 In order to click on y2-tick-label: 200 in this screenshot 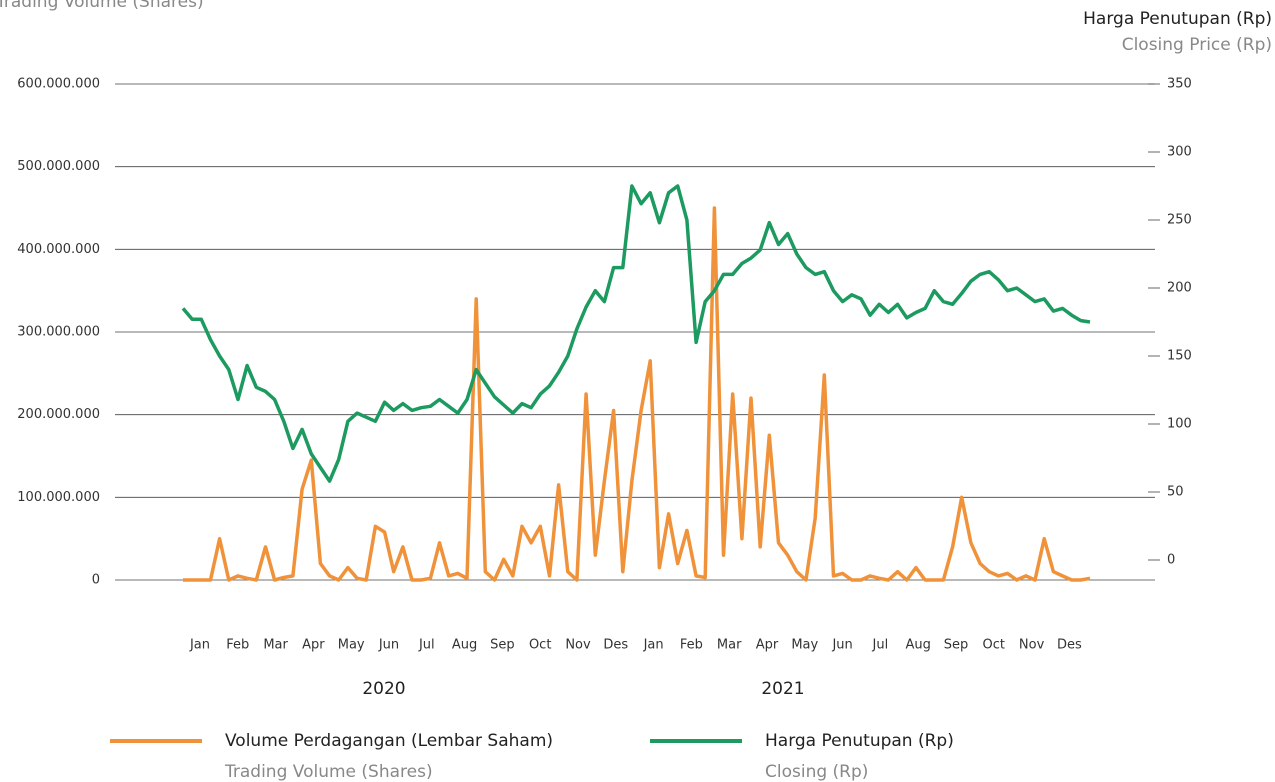, I will do `click(1179, 288)`.